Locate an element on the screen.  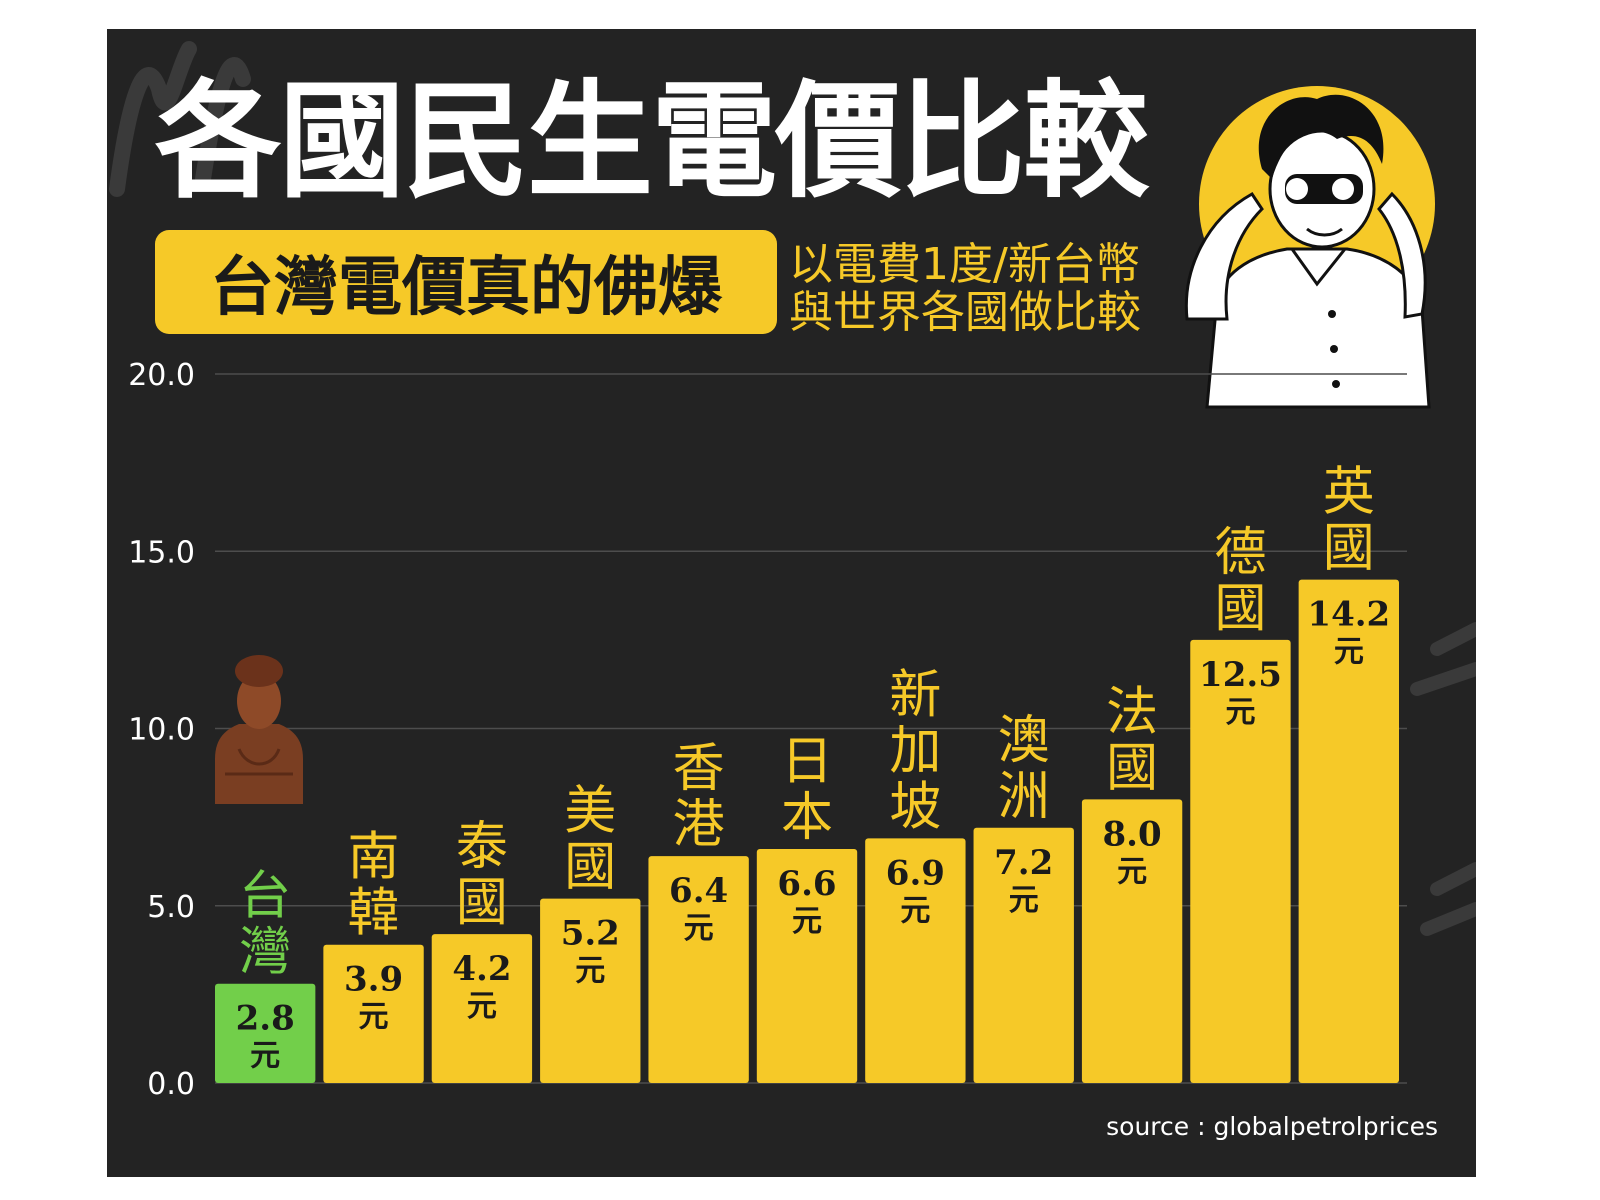
x-category-label: 澳洲 is located at coordinates (1024, 769).